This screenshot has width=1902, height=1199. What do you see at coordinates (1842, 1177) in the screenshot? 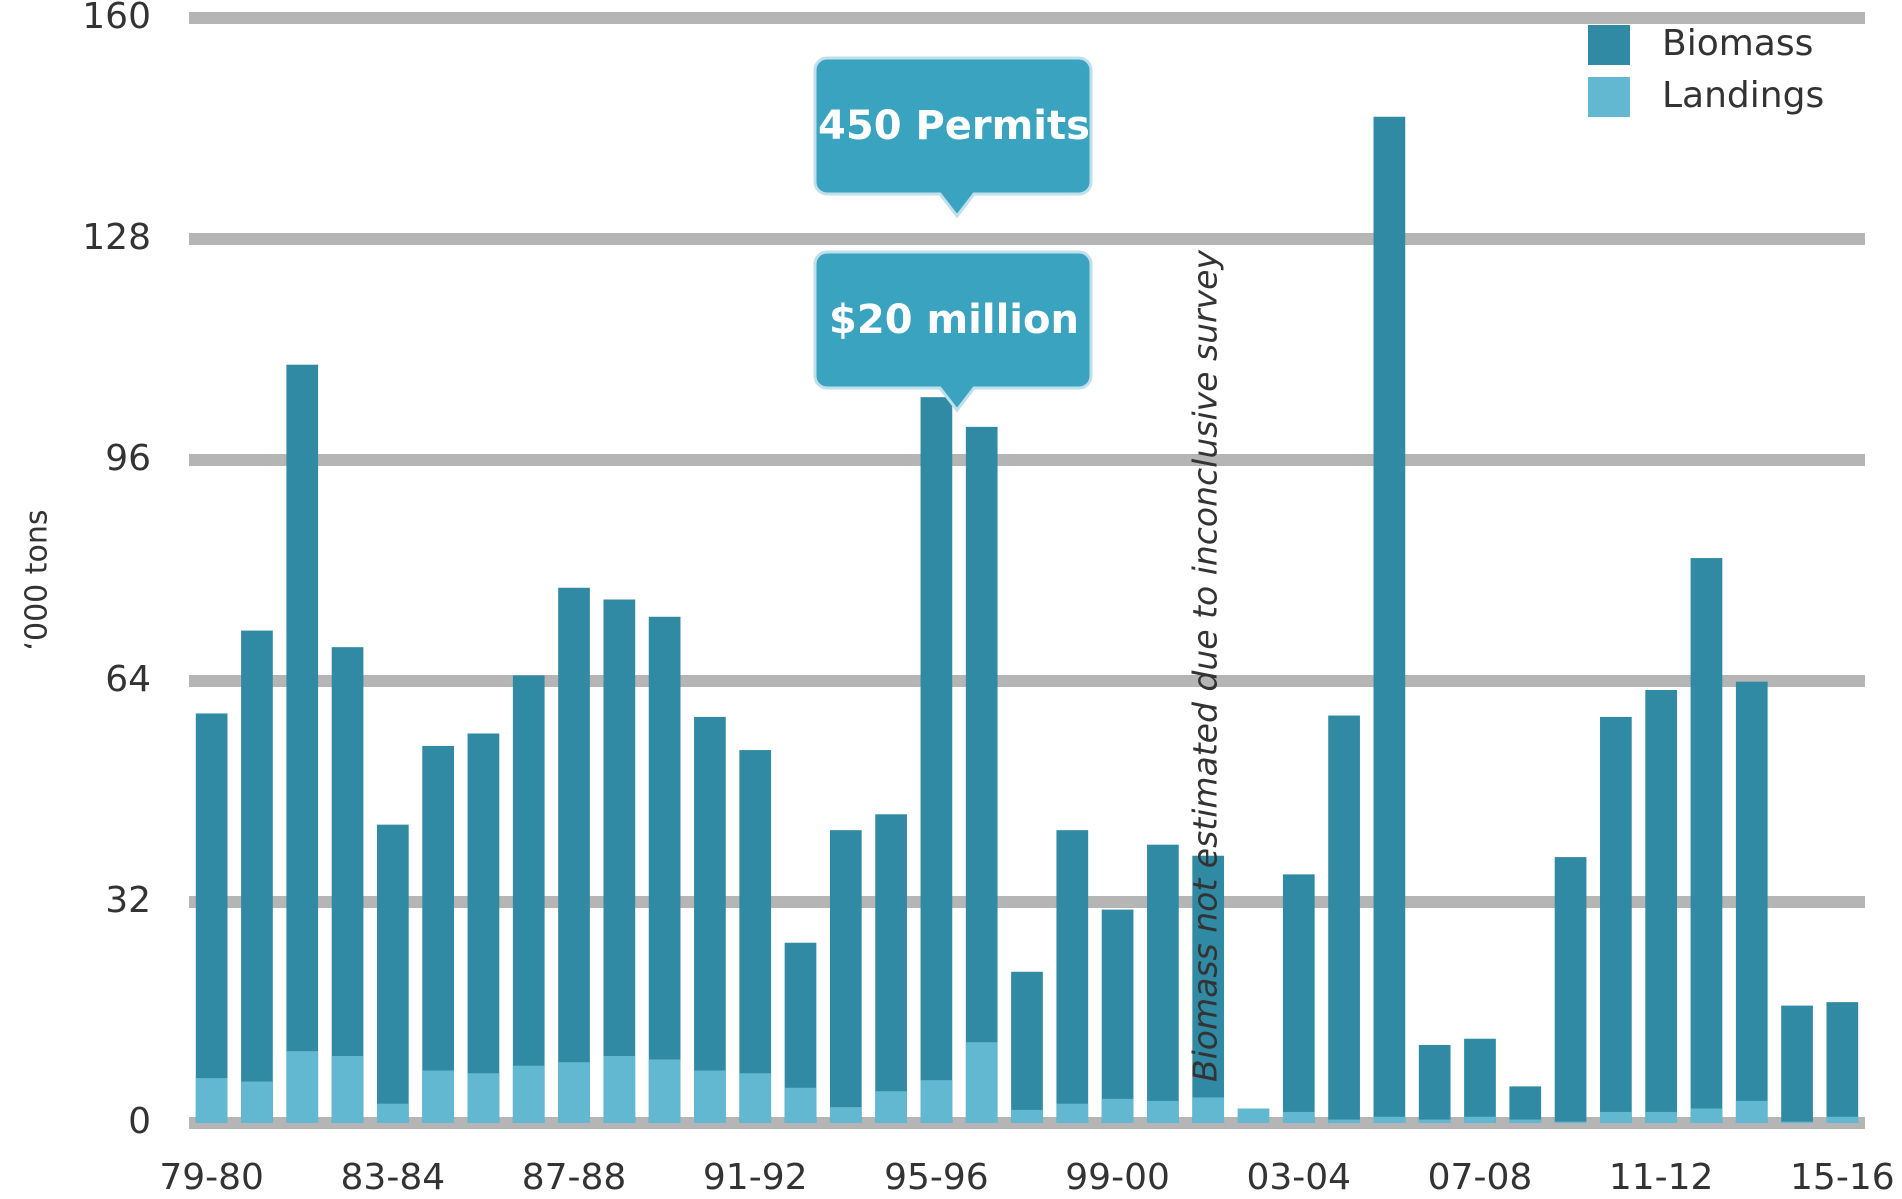
I see `x-tick-label: 15-16` at bounding box center [1842, 1177].